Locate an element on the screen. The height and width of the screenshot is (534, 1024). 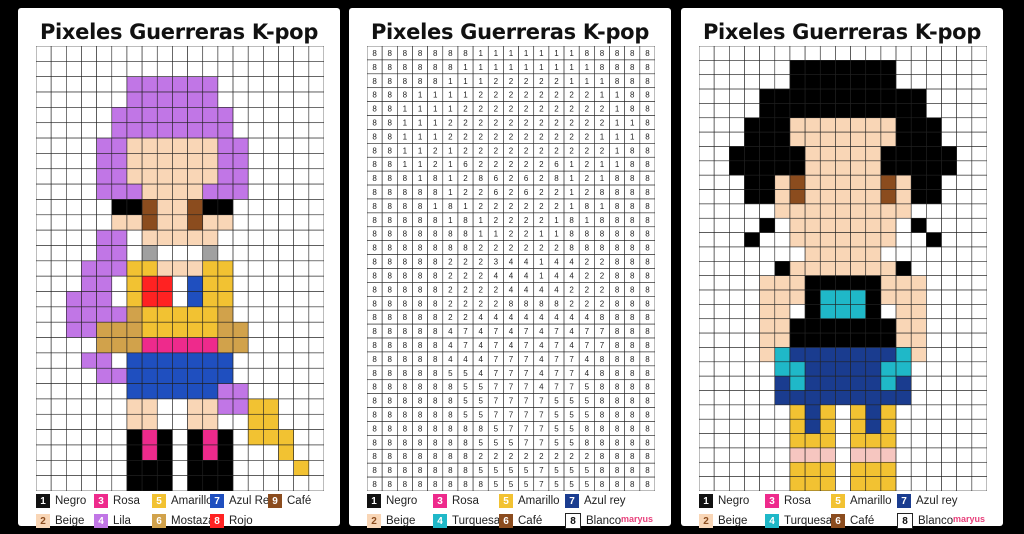
legend-label: Turquesa is located at coordinates (808, 521).